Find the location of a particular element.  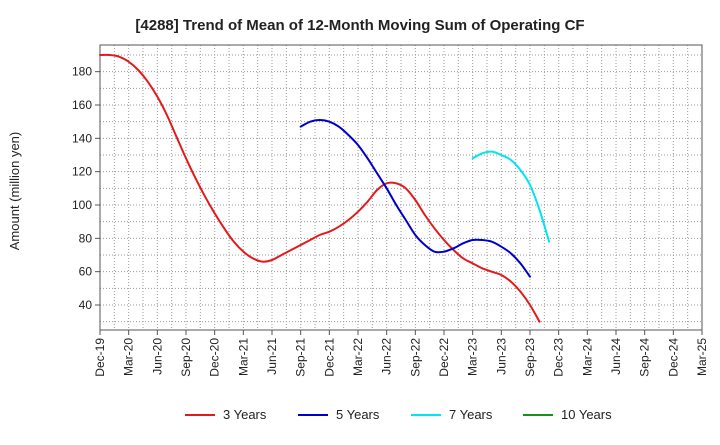

x-tick-label: Jun-22 is located at coordinates (387, 356).